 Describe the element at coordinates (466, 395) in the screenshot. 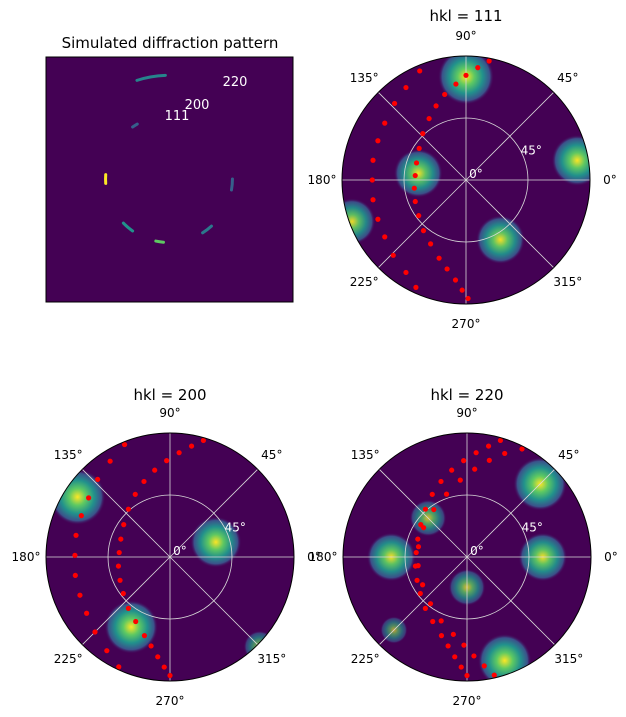

I see `polar-title: hkl = 220` at that location.